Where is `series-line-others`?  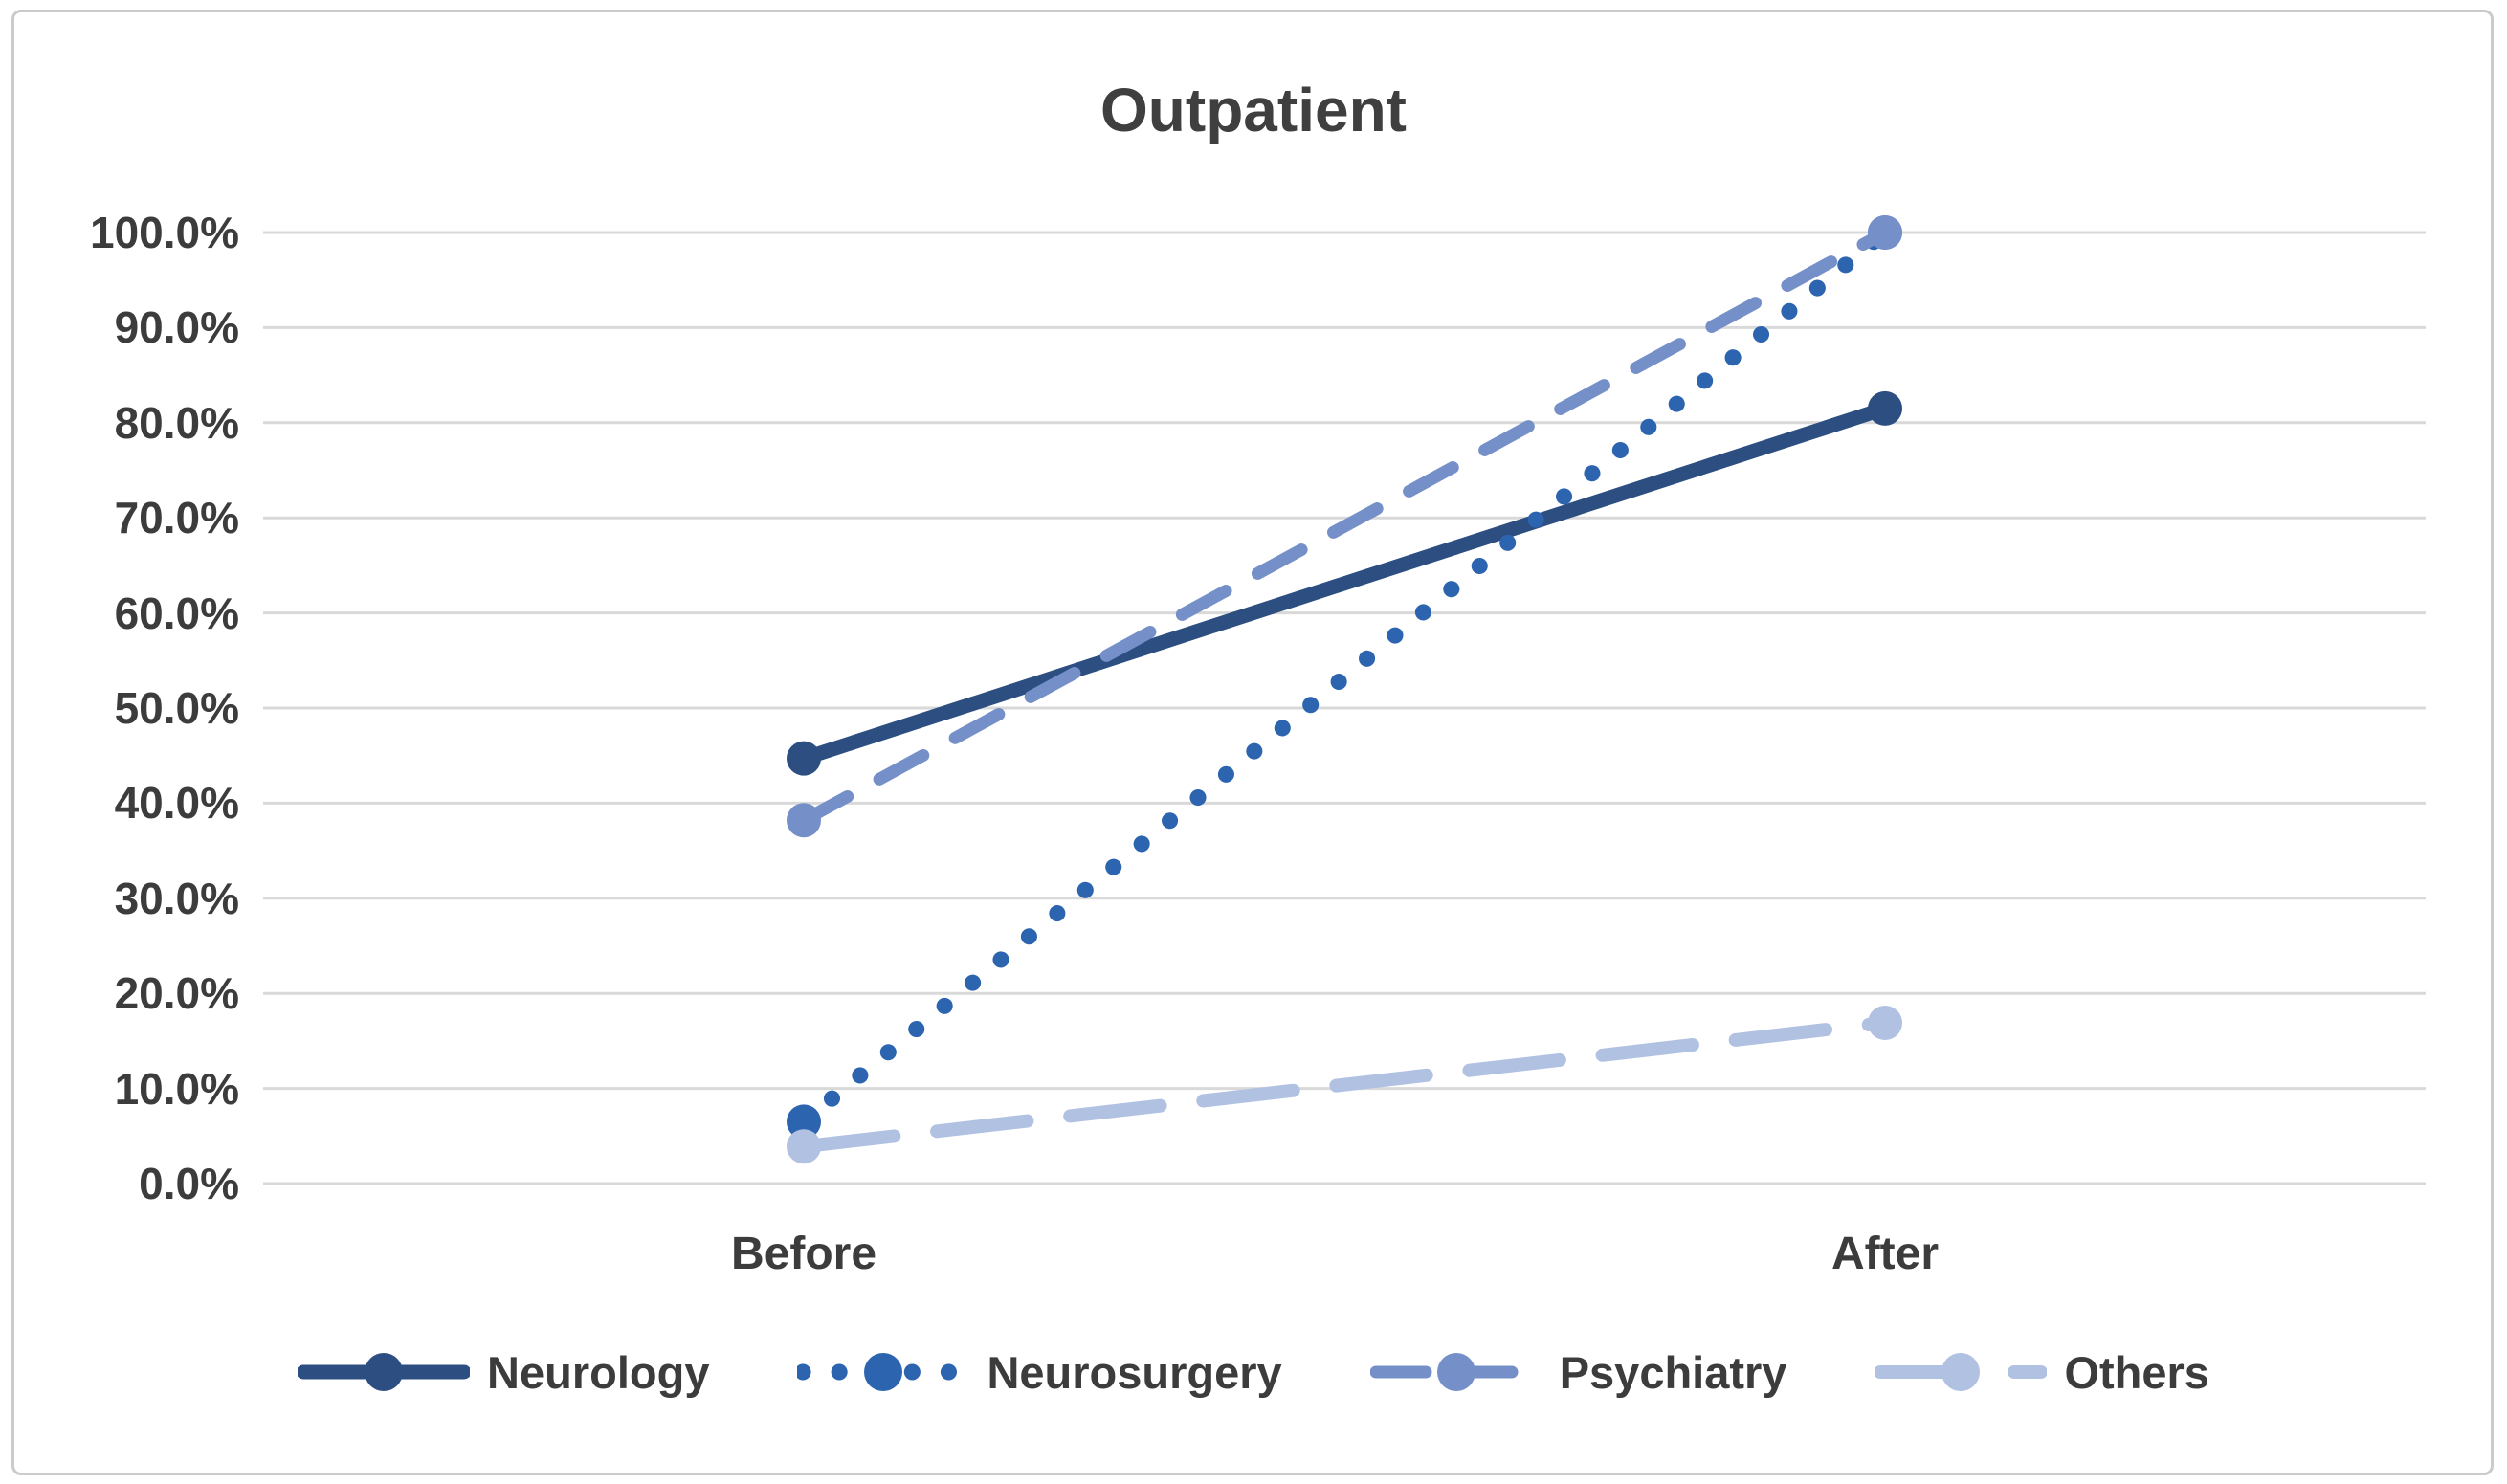
series-line-others is located at coordinates (1345, 1085).